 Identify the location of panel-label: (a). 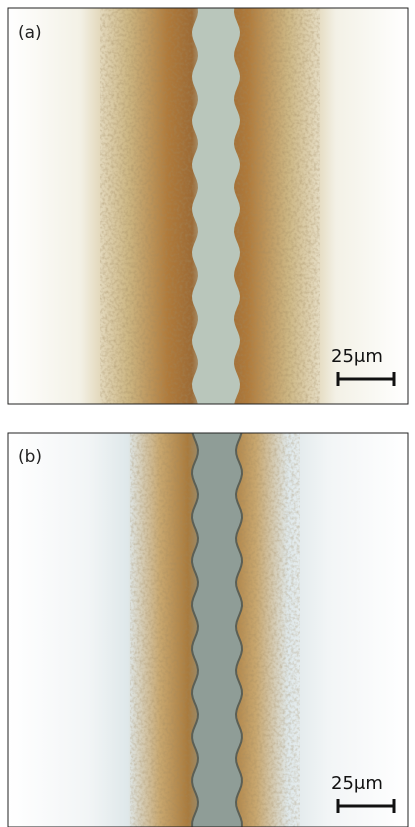
(30, 33).